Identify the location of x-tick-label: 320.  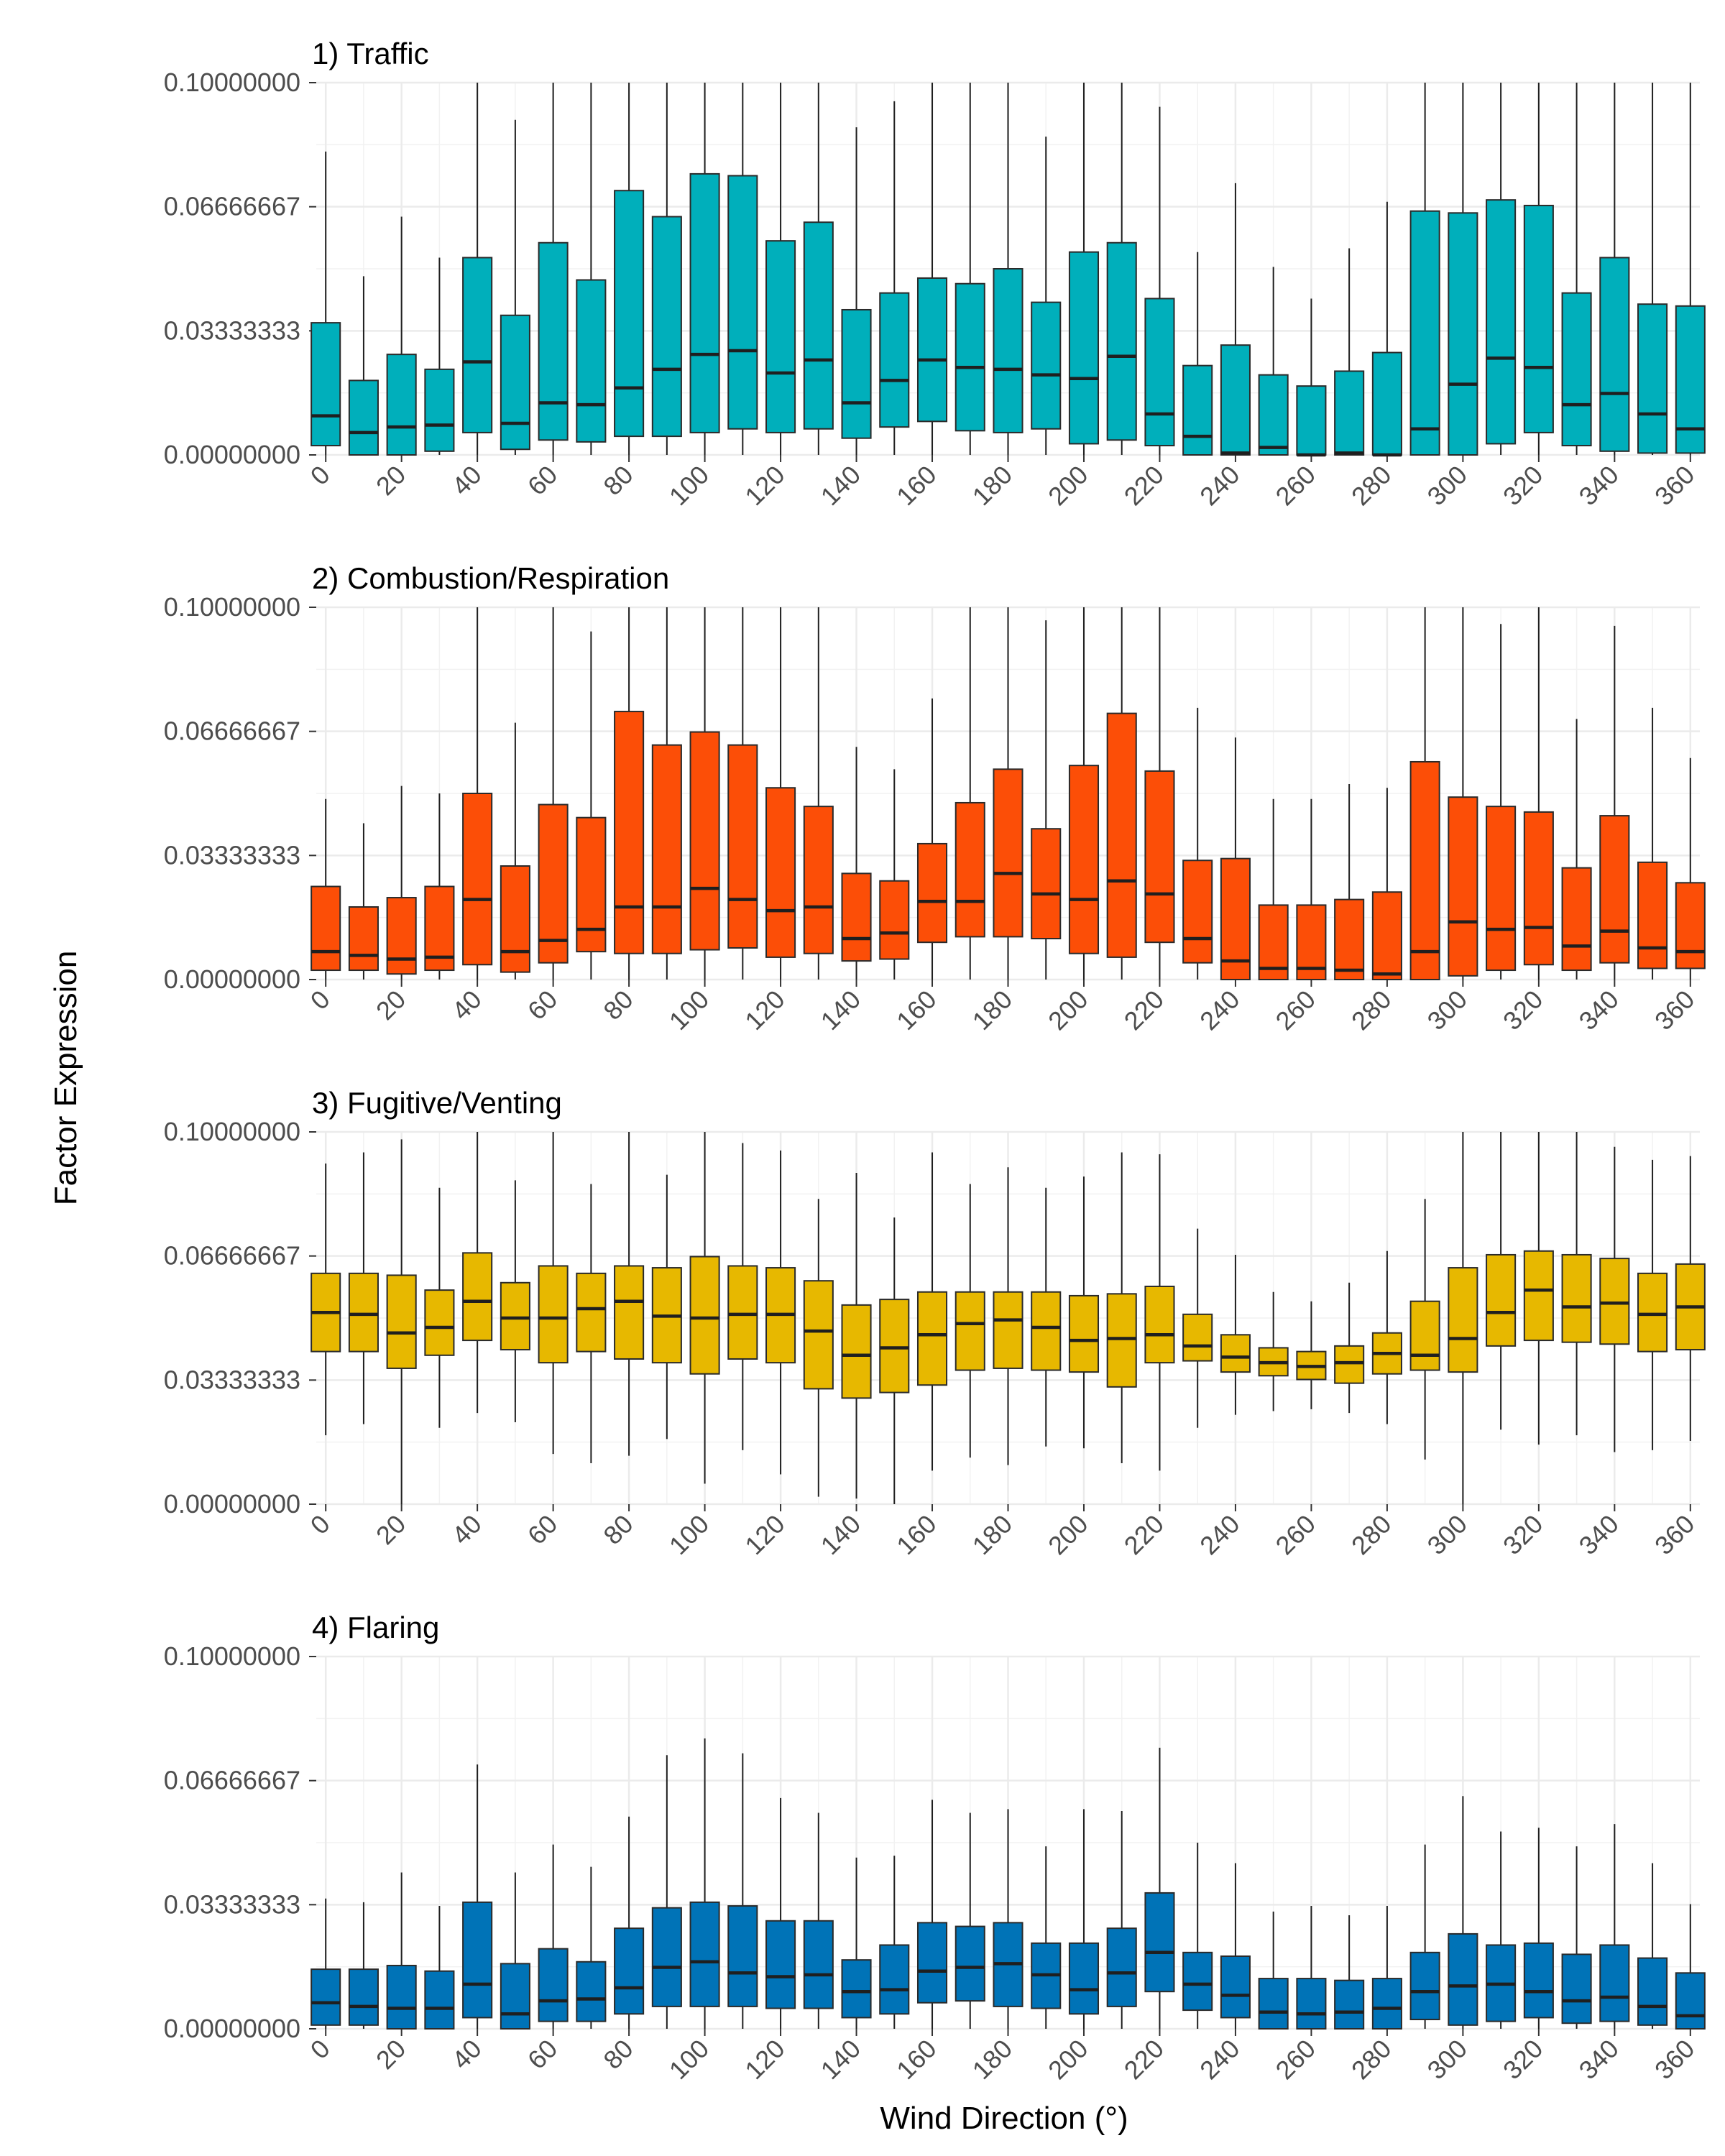
(1522, 2059).